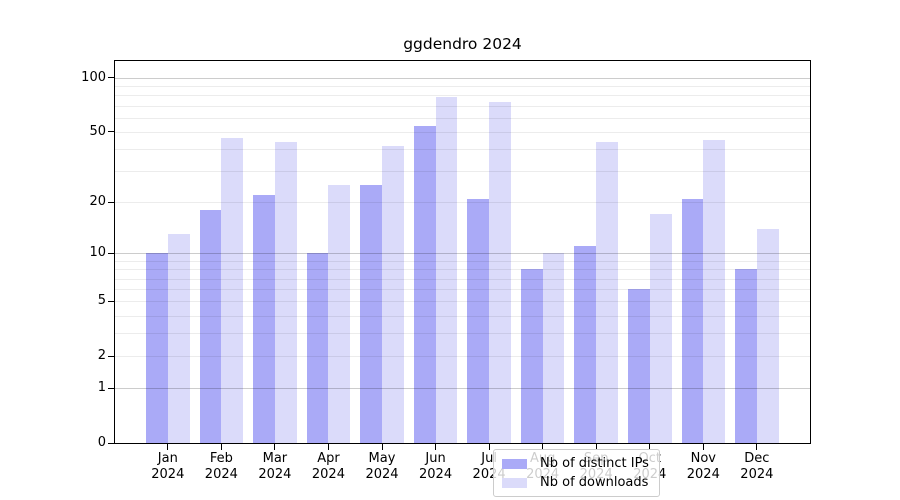 This screenshot has height=500, width=900. I want to click on legend: Nb of distinct IPs Nb of downloads, so click(576, 473).